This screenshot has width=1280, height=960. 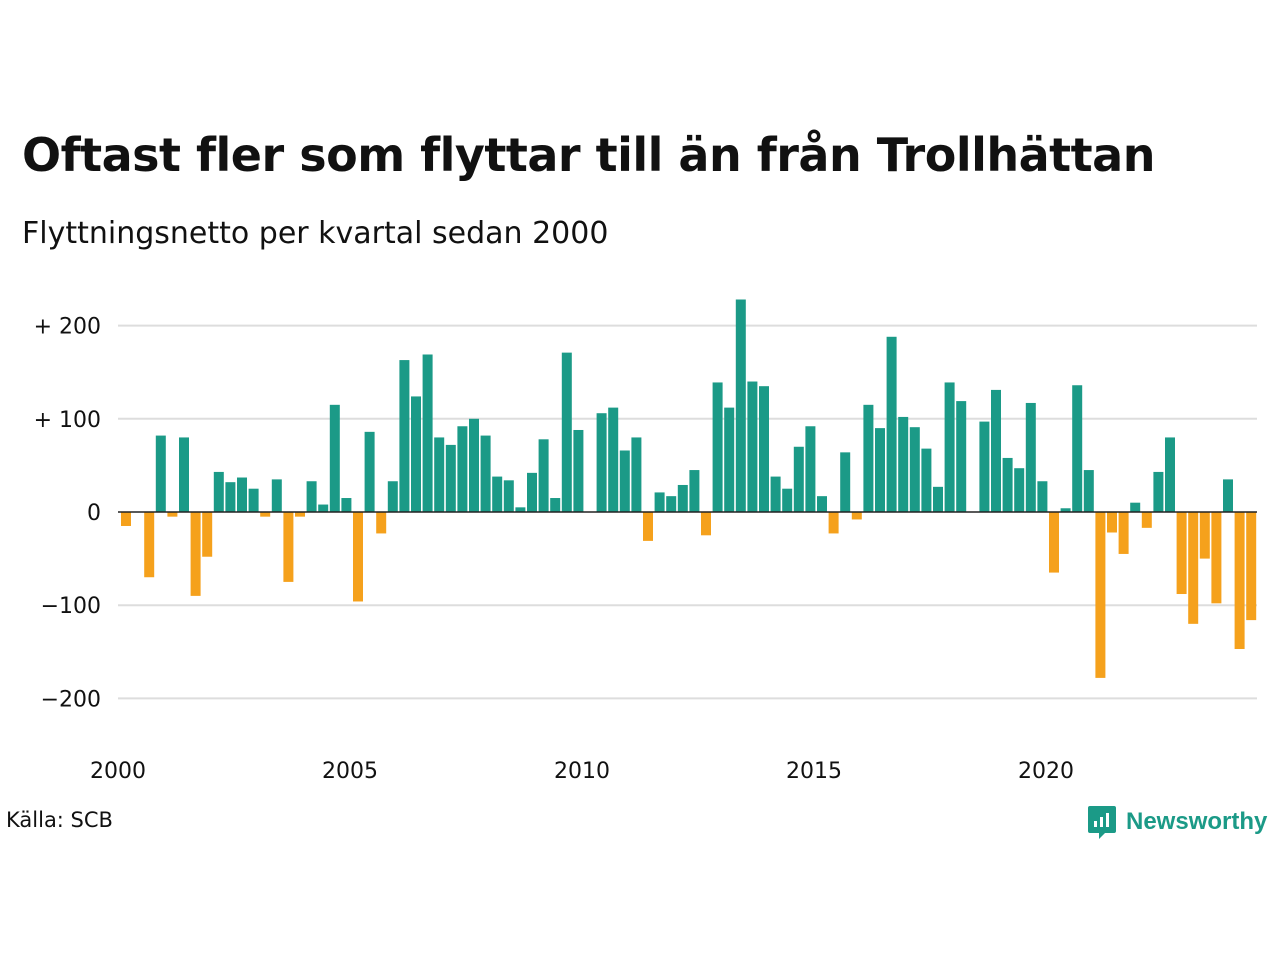 I want to click on newsworthy-brand: Newsworthy, so click(x=1177, y=822).